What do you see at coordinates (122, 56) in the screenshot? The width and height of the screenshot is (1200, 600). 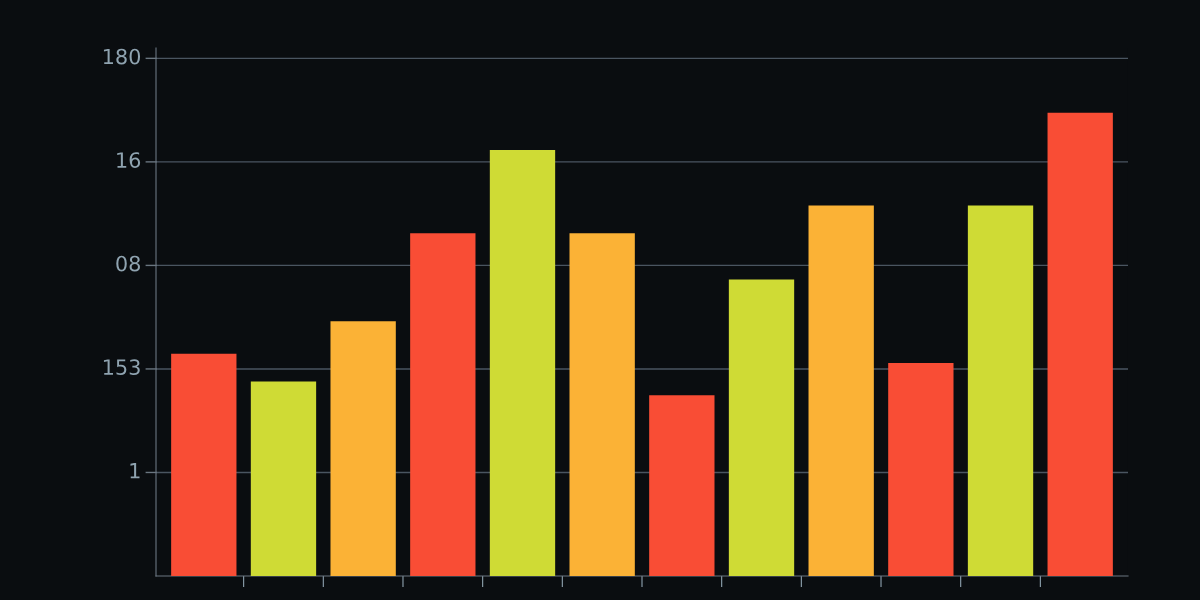 I see `text: 180` at bounding box center [122, 56].